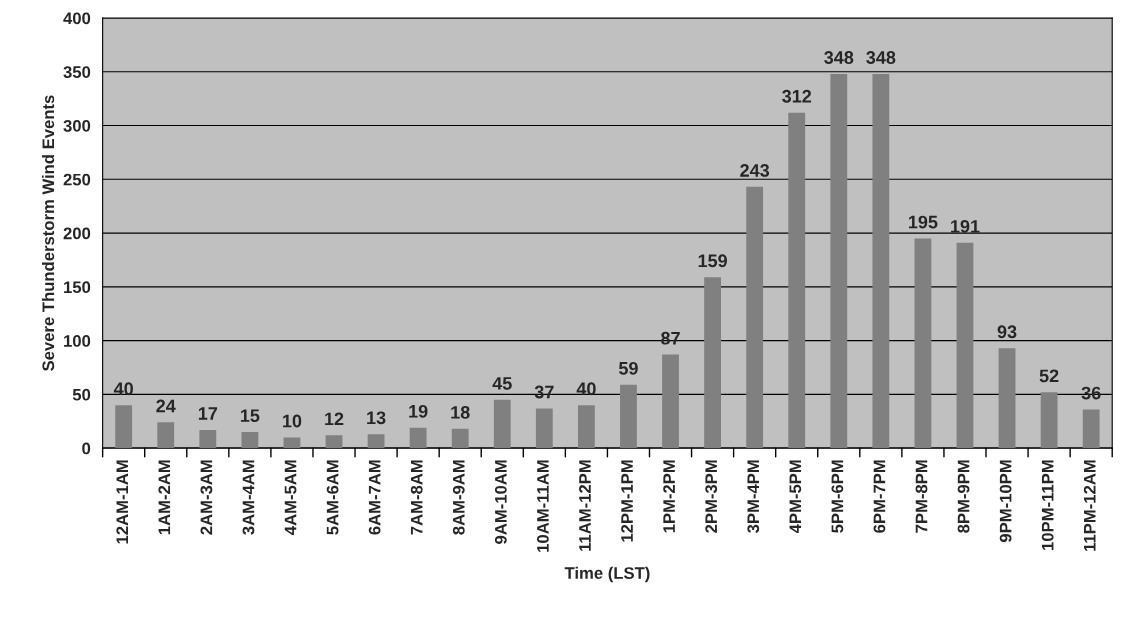 This screenshot has width=1128, height=643. What do you see at coordinates (334, 419) in the screenshot?
I see `data-label: 12` at bounding box center [334, 419].